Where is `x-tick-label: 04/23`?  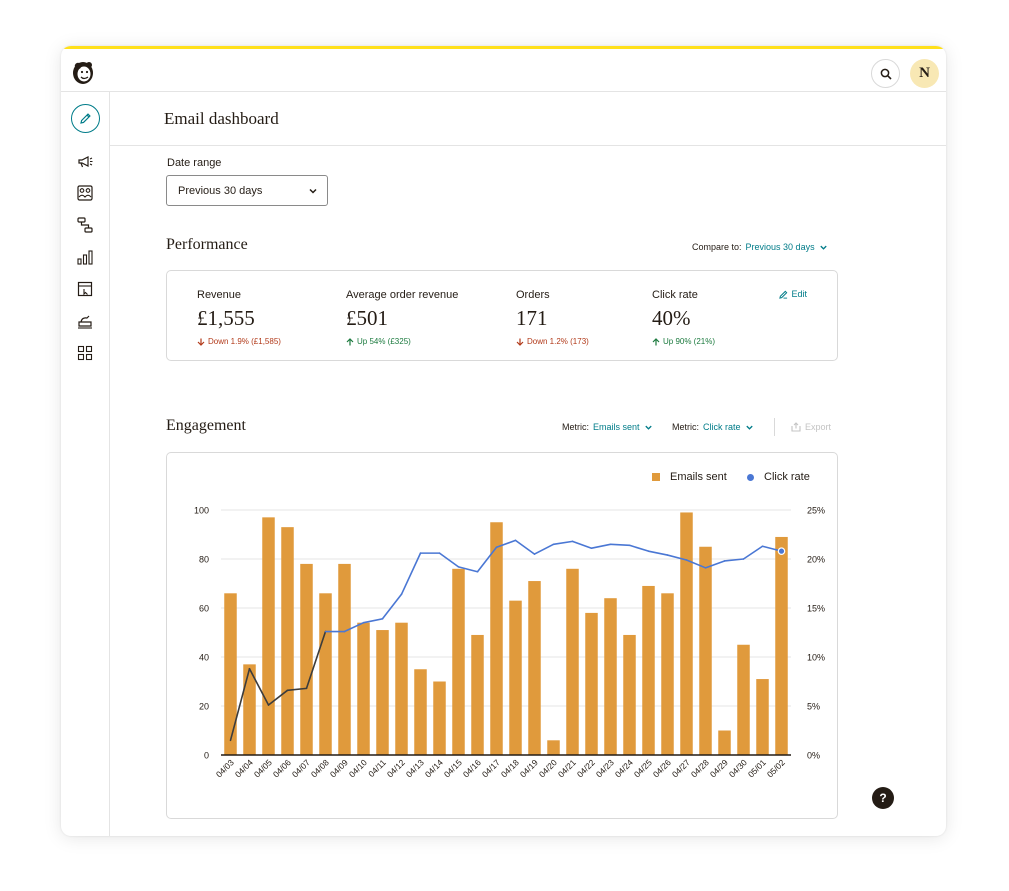 x-tick-label: 04/23 is located at coordinates (605, 768).